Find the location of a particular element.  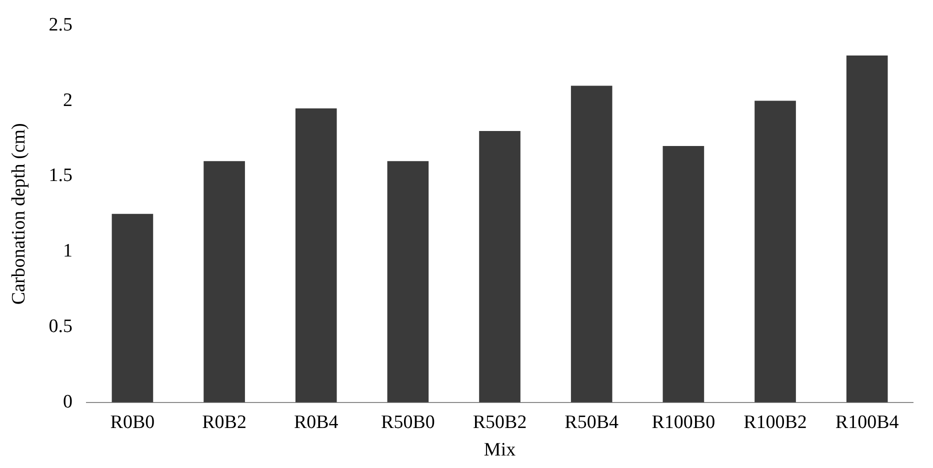

y-tick-label: 2 is located at coordinates (68, 100).